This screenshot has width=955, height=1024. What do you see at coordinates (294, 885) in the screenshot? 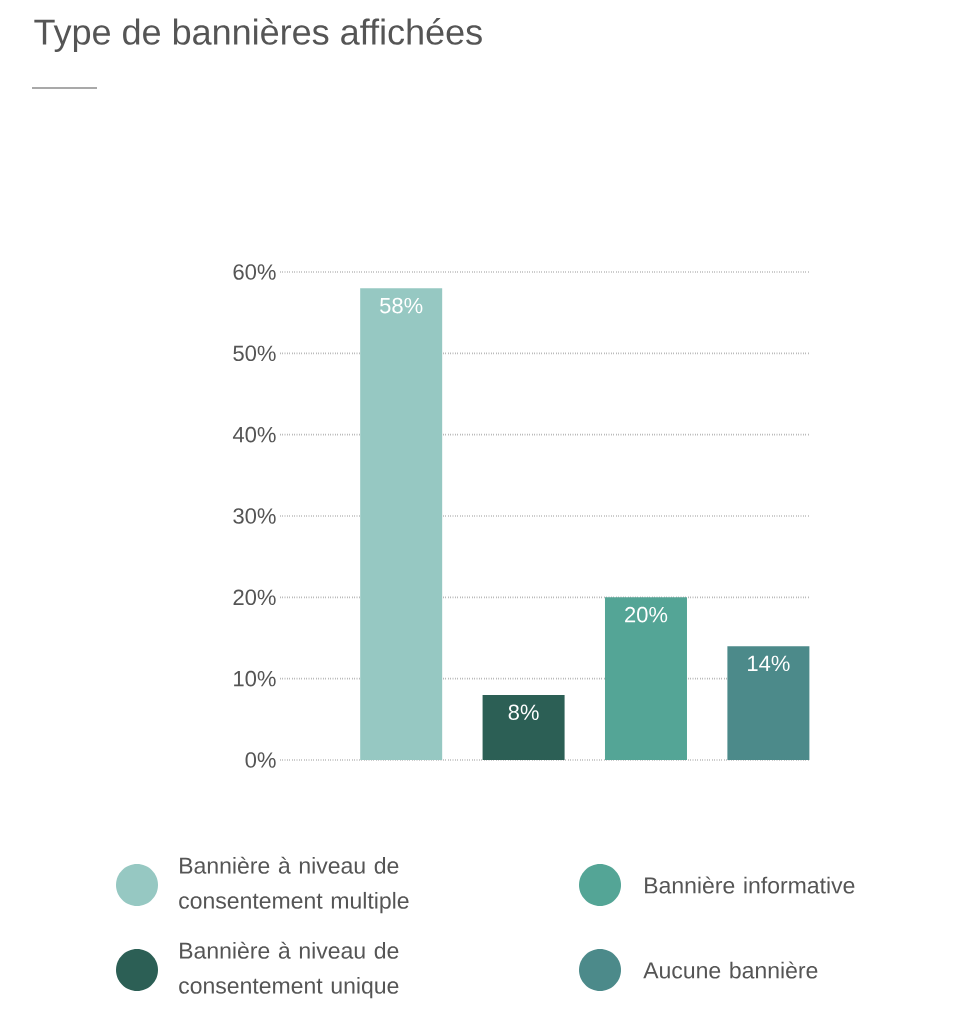
I see `legend-label: Bannière à niveau de consentement multiple` at bounding box center [294, 885].